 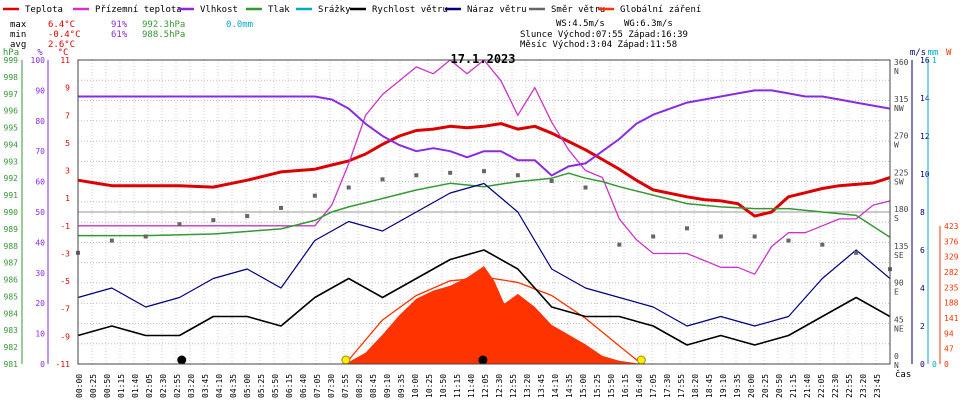 I want to click on direction-tick-label: 225, so click(x=901, y=172).